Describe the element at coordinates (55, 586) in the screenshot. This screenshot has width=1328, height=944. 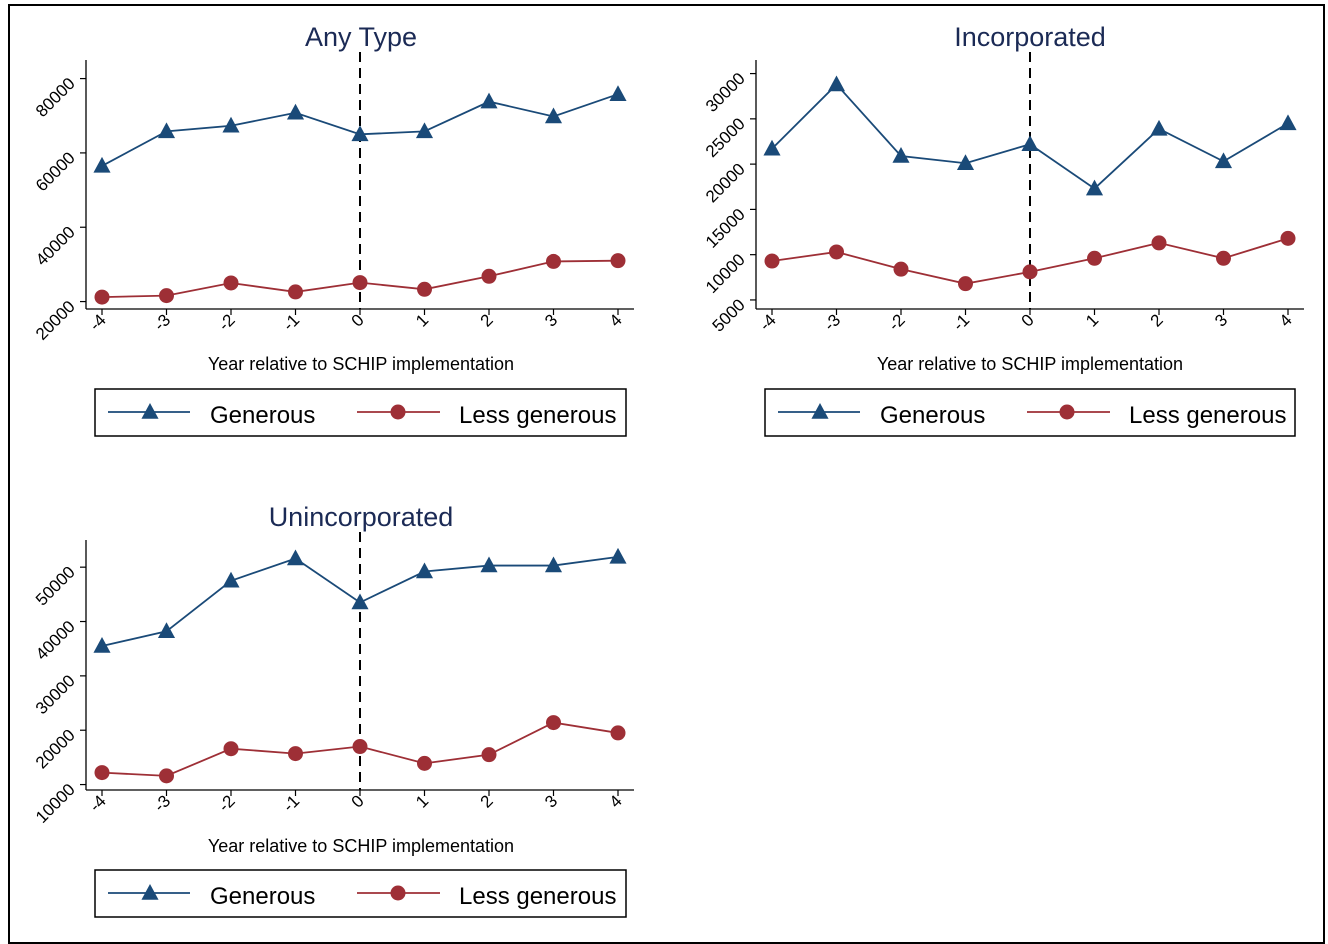
I see `y-tick-label: 50000` at that location.